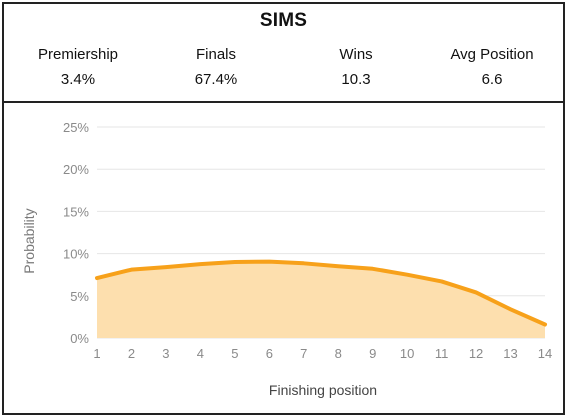 The image size is (567, 418). Describe the element at coordinates (131, 353) in the screenshot. I see `x-tick-label: 2` at that location.